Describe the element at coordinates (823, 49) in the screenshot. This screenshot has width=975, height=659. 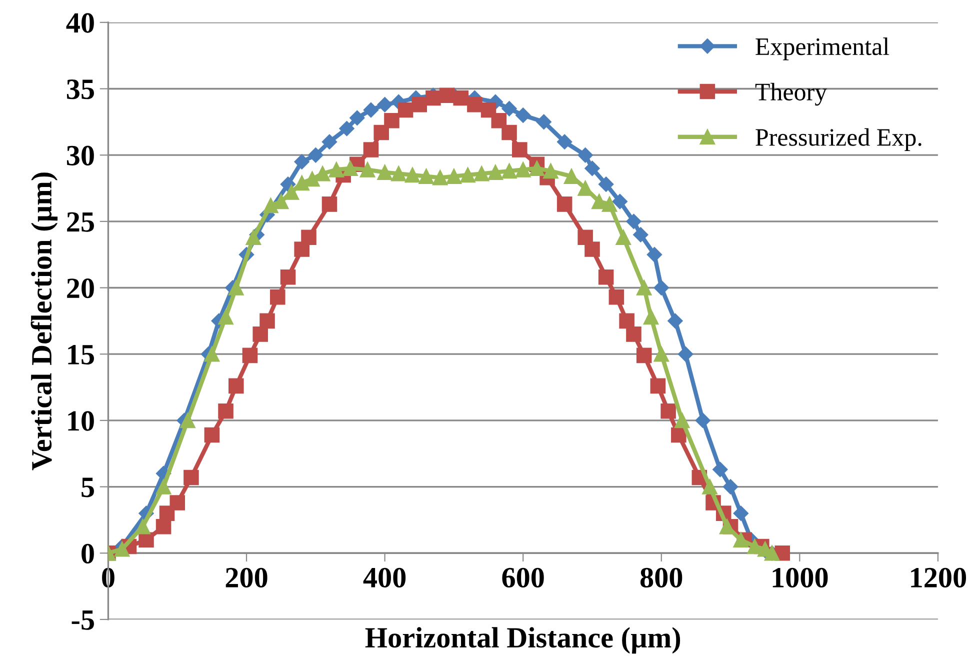
I see `legend-label: Experimental` at that location.